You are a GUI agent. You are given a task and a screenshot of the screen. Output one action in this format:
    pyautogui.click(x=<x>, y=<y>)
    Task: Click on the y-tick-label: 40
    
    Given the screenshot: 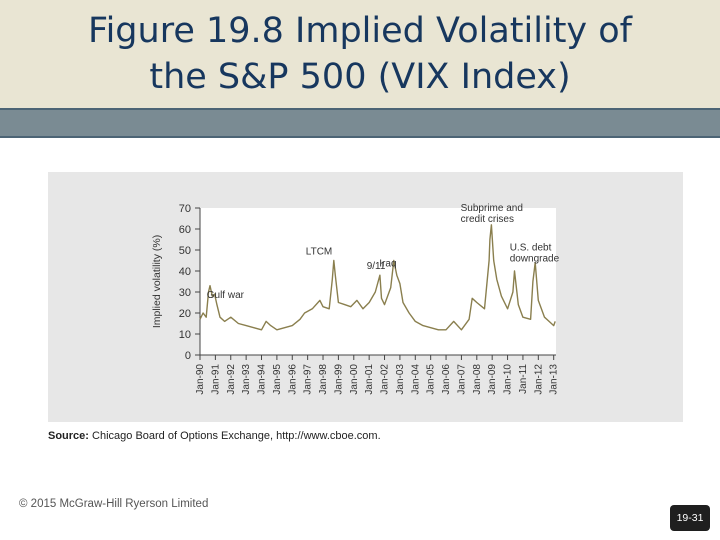 What is the action you would take?
    pyautogui.click(x=185, y=272)
    